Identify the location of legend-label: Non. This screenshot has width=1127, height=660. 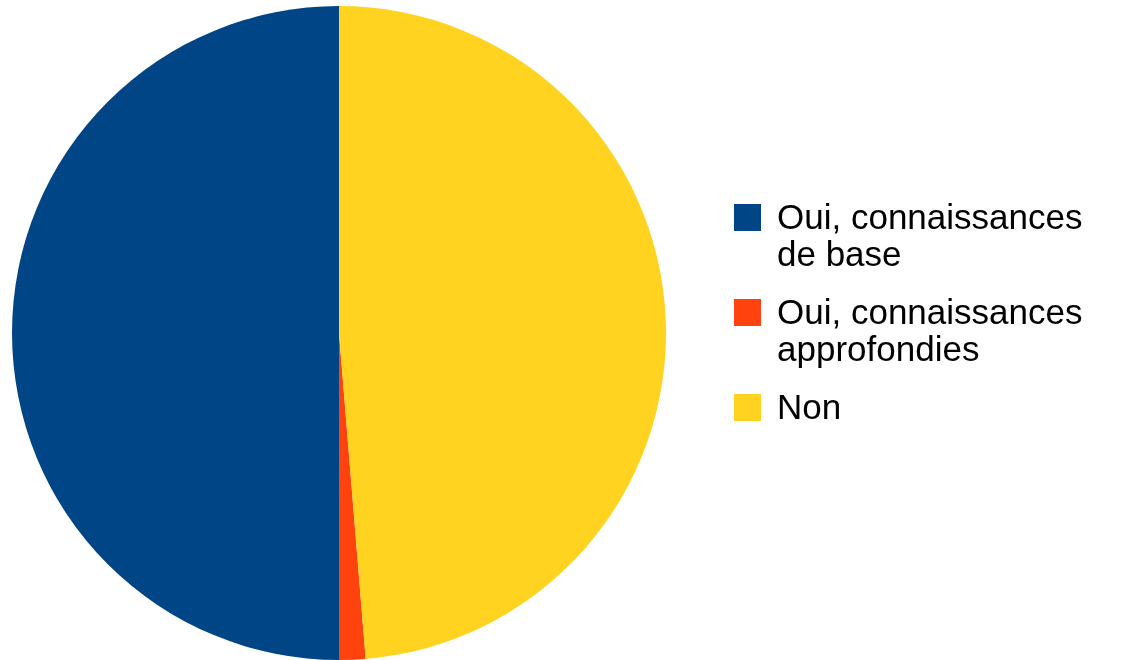
(809, 406).